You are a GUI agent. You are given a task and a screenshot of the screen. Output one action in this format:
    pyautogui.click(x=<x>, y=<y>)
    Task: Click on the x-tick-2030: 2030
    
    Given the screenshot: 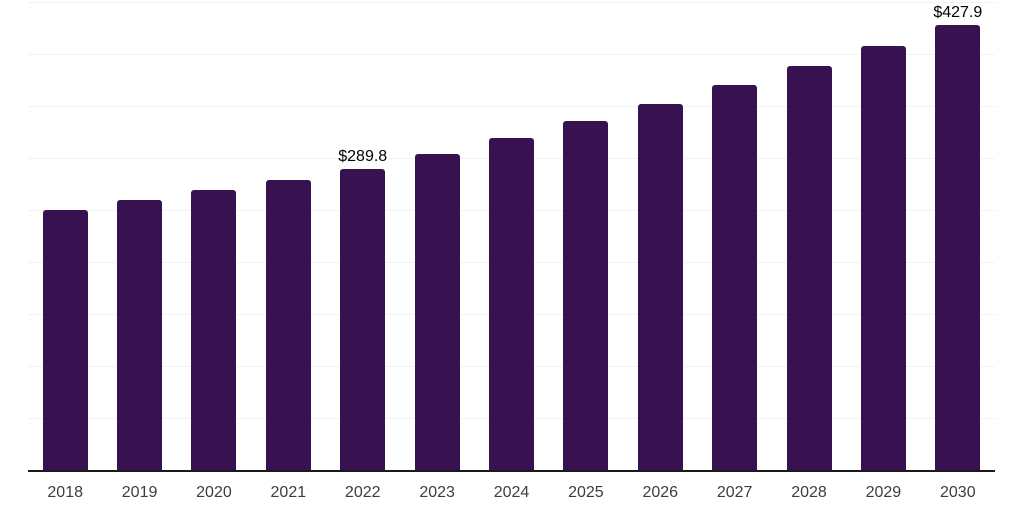 What is the action you would take?
    pyautogui.click(x=958, y=492)
    